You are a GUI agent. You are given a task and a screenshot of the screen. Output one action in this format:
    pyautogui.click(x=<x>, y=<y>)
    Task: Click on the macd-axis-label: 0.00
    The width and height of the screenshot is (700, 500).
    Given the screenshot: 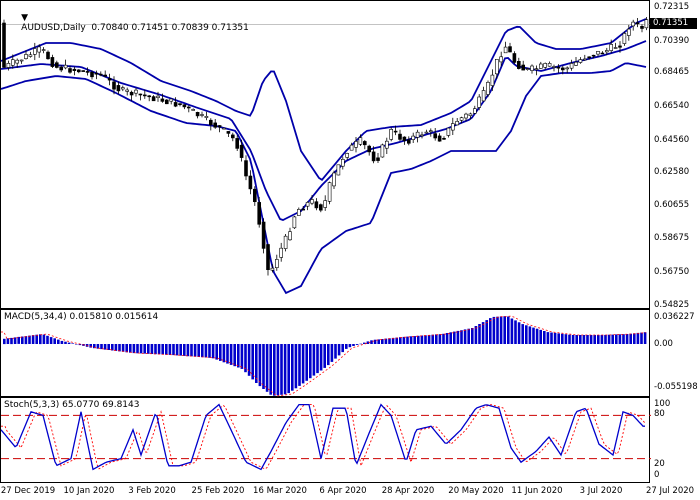 What is the action you would take?
    pyautogui.click(x=663, y=344)
    